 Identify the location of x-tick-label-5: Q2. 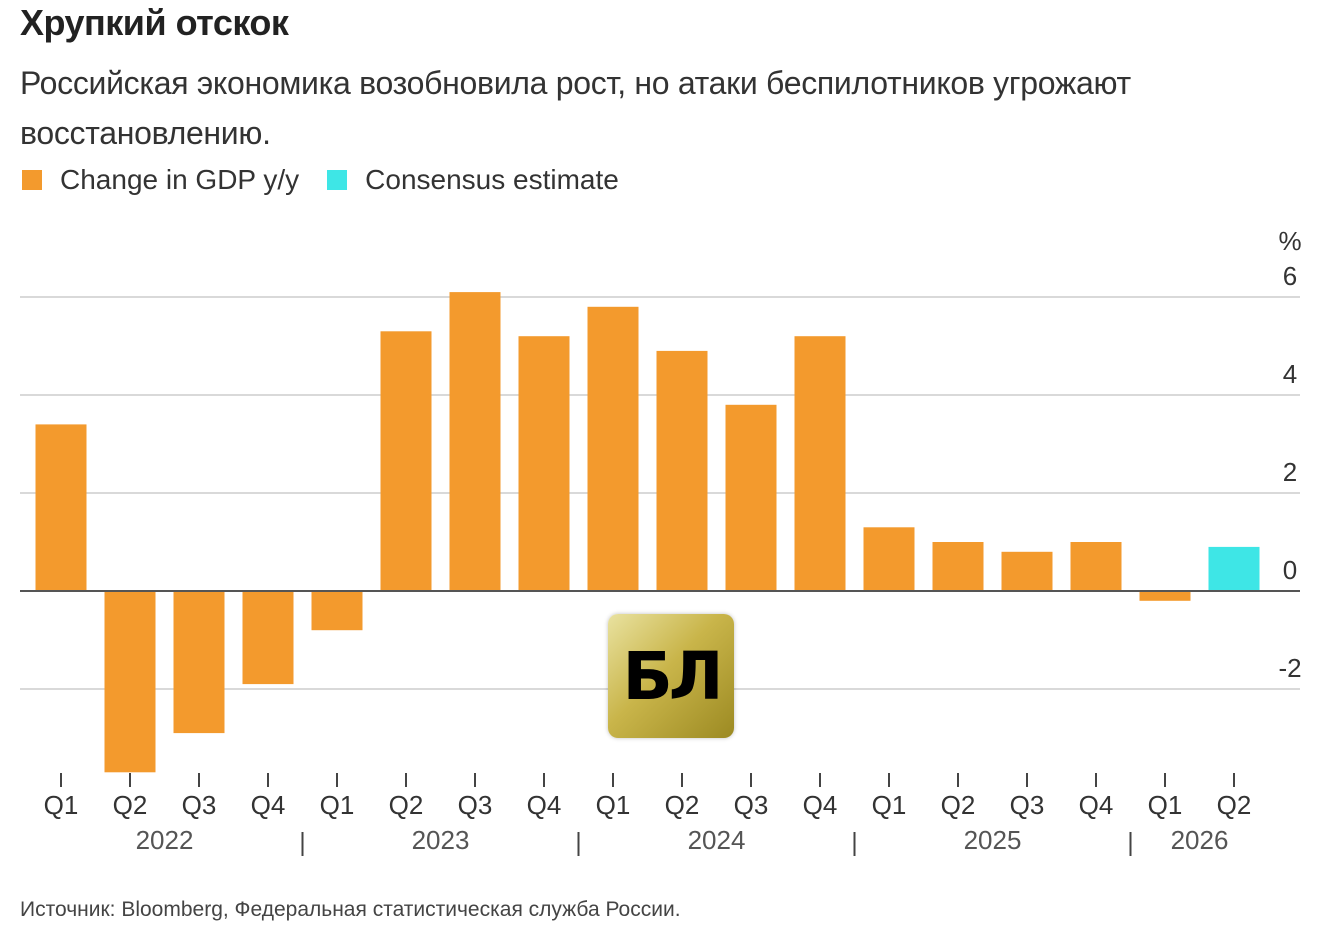
(406, 805).